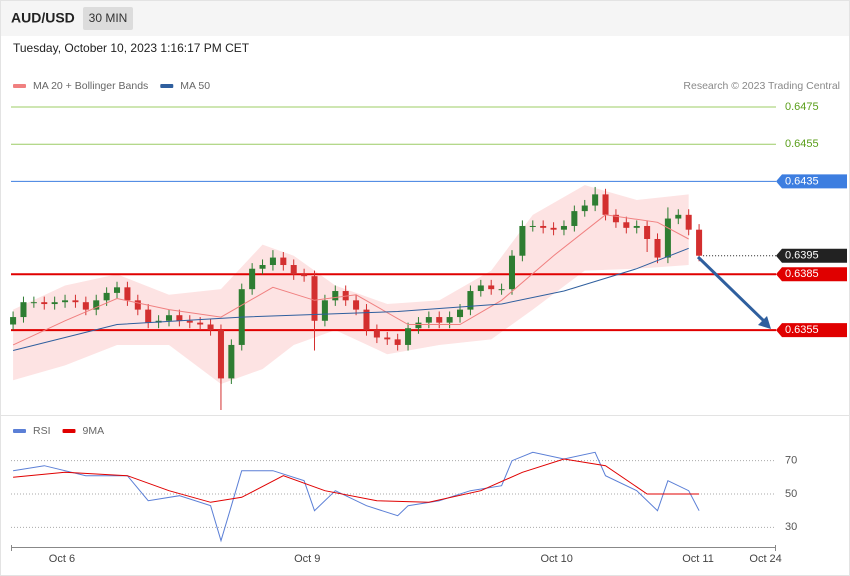 This screenshot has height=576, width=850. Describe the element at coordinates (43, 18) in the screenshot. I see `symbol: AUD/USD` at that location.